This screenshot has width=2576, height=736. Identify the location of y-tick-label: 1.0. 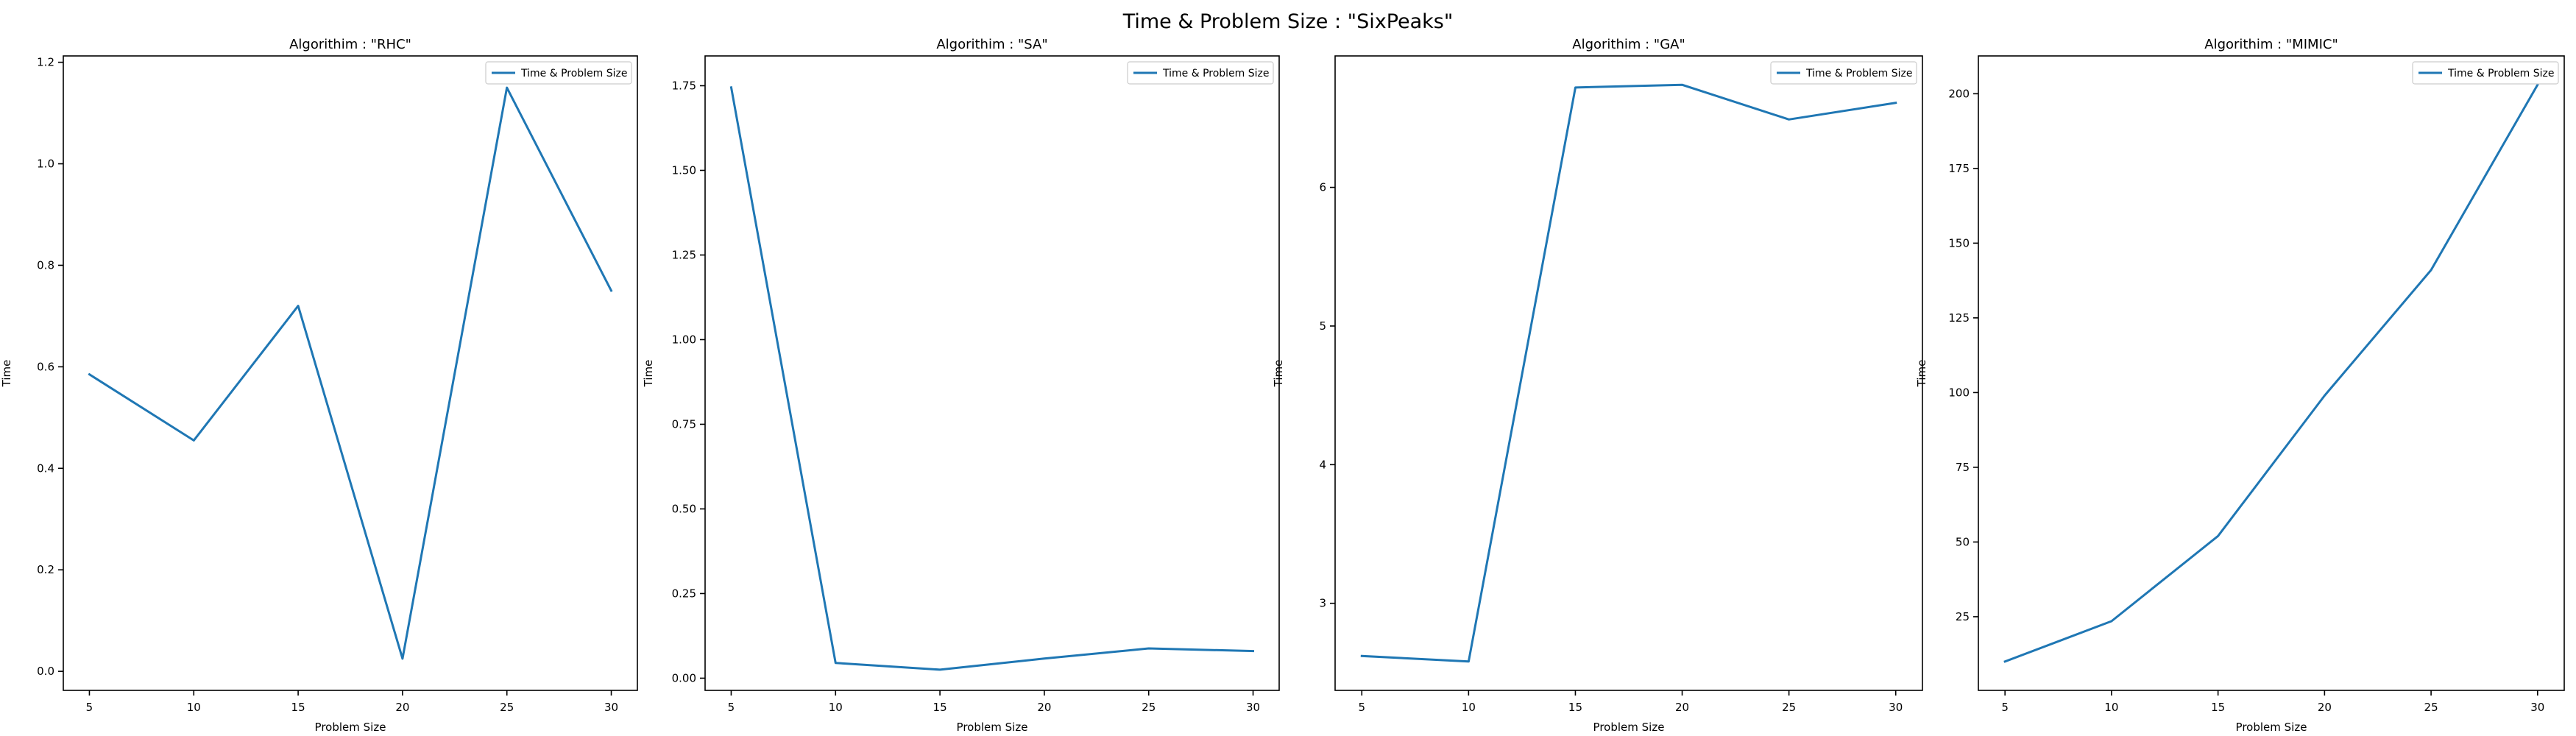
(45, 164).